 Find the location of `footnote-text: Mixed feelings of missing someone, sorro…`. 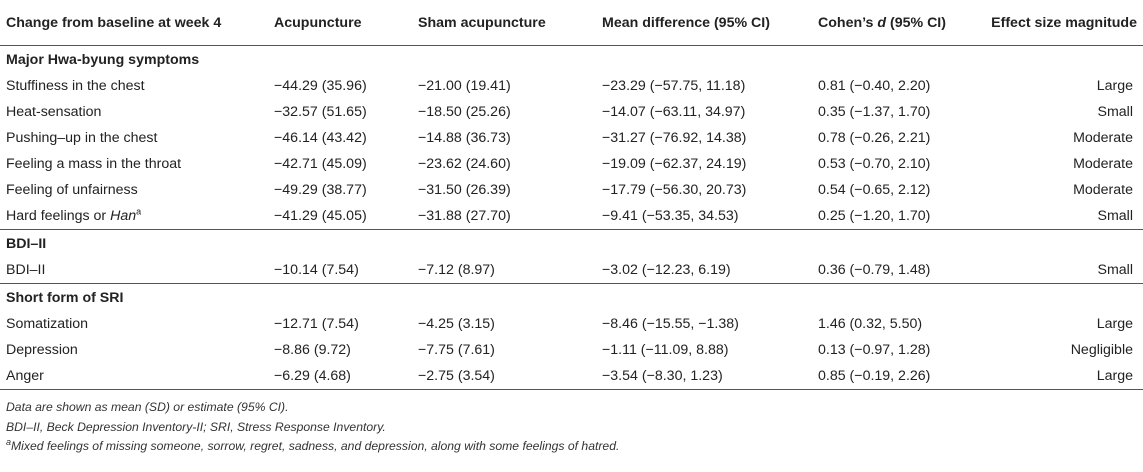

footnote-text: Mixed feelings of missing someone, sorro… is located at coordinates (315, 446).